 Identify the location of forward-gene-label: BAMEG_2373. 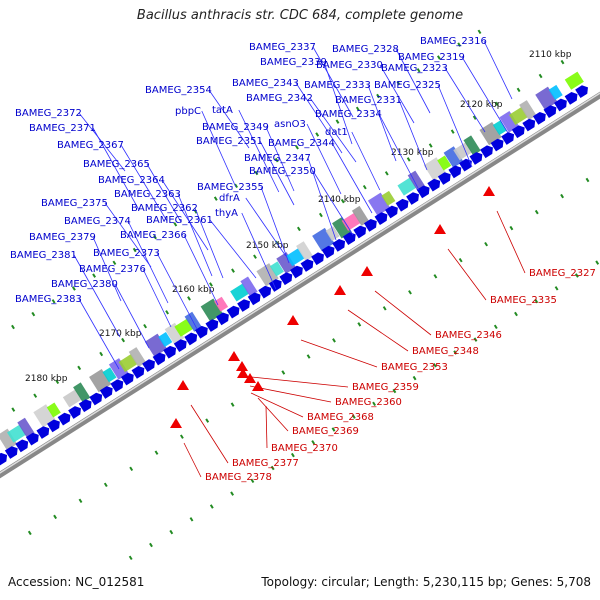
(126, 253).